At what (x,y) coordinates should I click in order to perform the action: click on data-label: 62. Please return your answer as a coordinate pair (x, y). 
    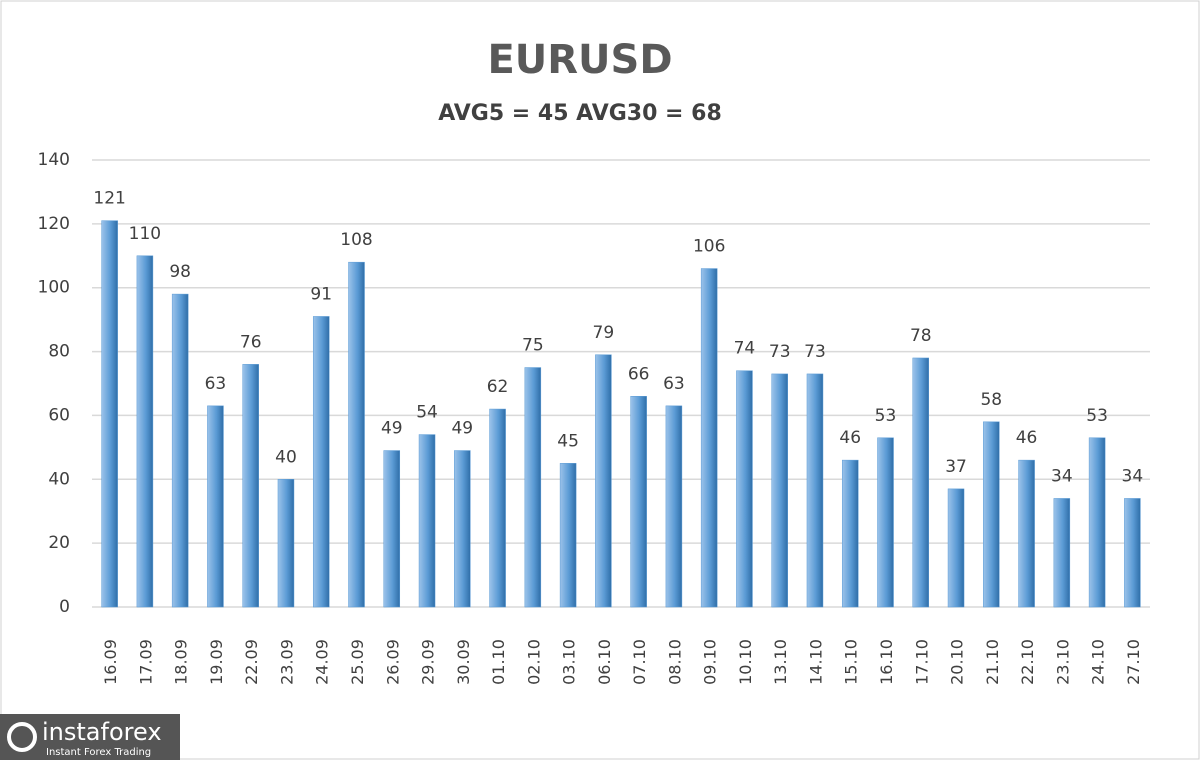
    Looking at the image, I should click on (498, 387).